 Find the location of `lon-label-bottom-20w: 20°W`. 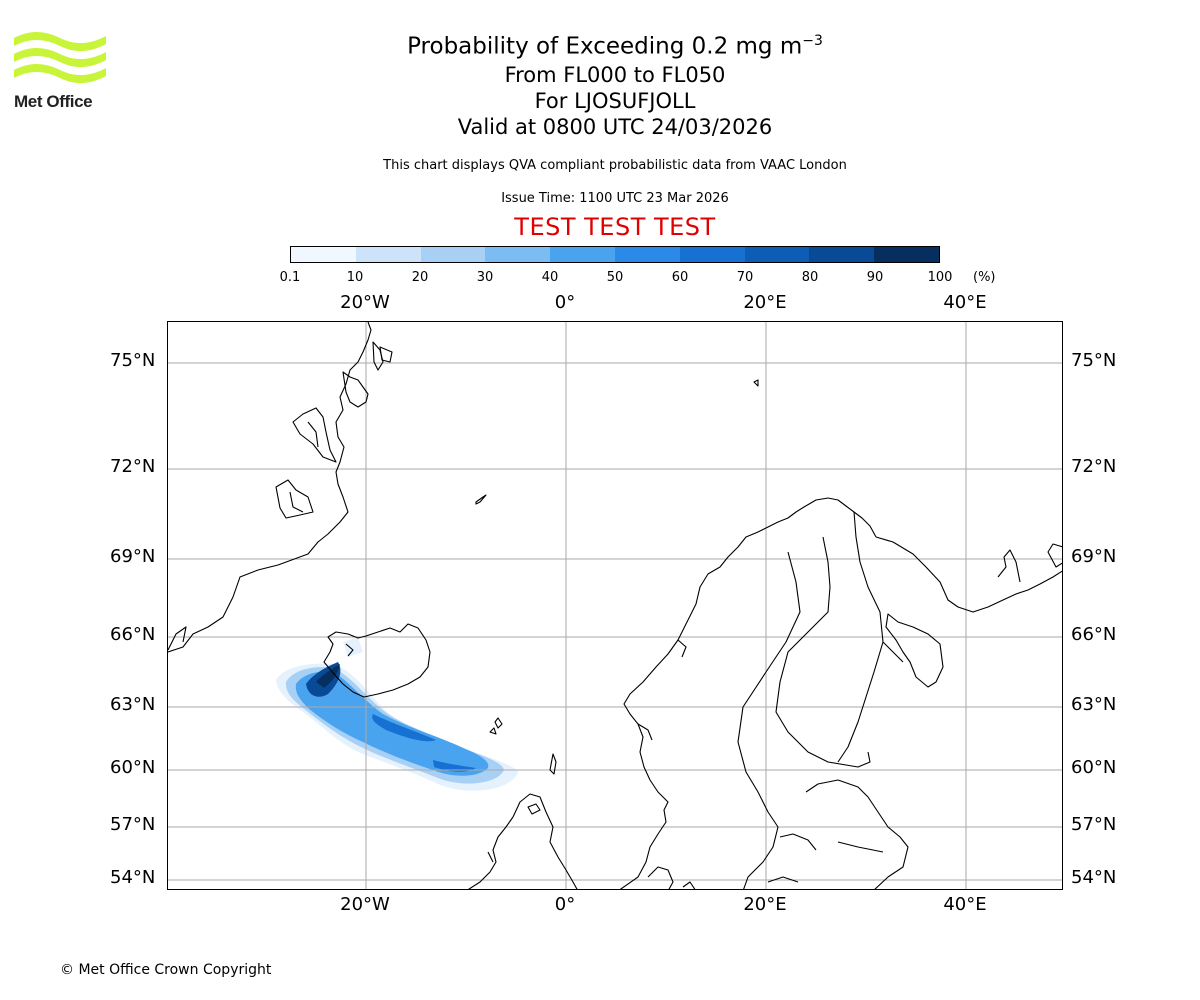

lon-label-bottom-20w: 20°W is located at coordinates (365, 904).